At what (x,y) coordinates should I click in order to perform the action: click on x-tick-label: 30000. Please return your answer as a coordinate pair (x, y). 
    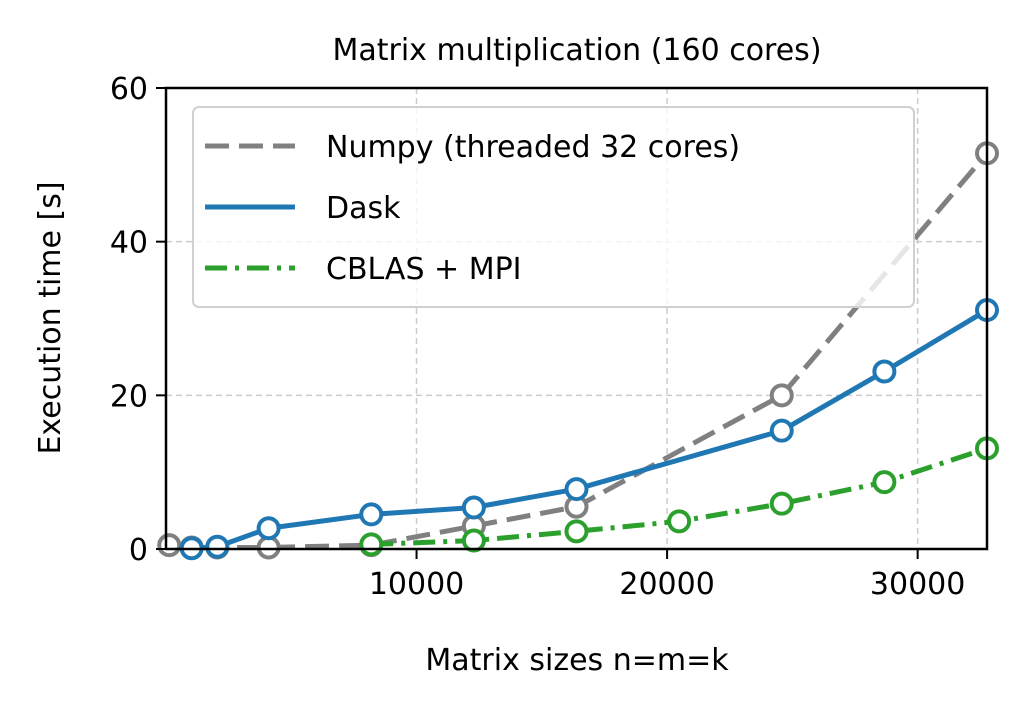
    Looking at the image, I should click on (917, 584).